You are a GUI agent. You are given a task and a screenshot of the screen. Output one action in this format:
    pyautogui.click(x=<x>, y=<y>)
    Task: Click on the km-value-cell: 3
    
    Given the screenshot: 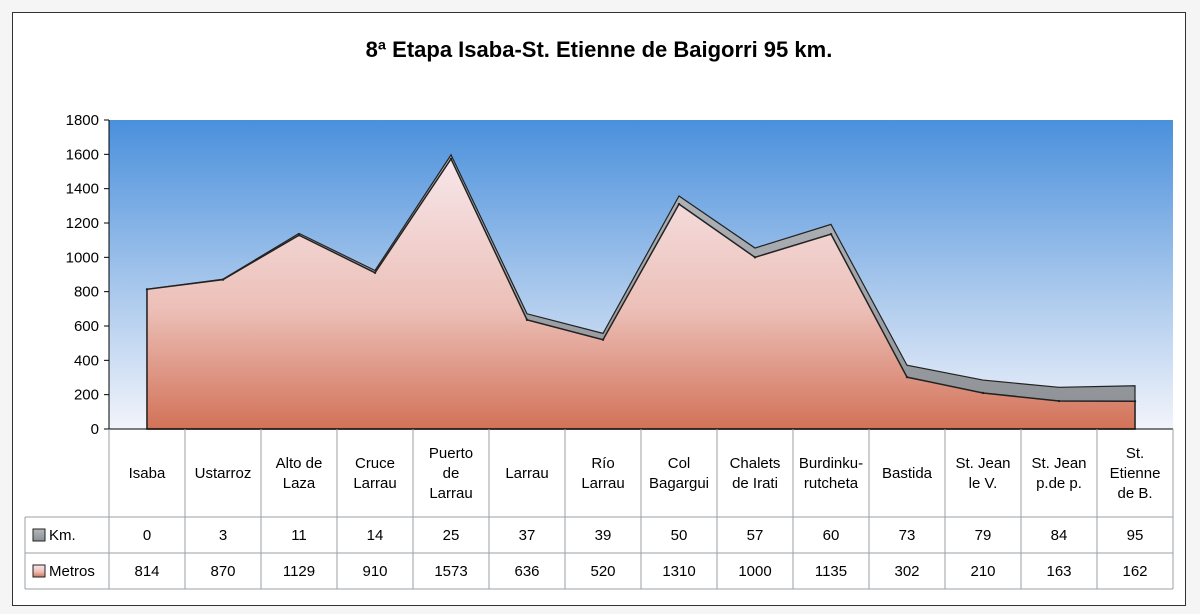 What is the action you would take?
    pyautogui.click(x=223, y=535)
    